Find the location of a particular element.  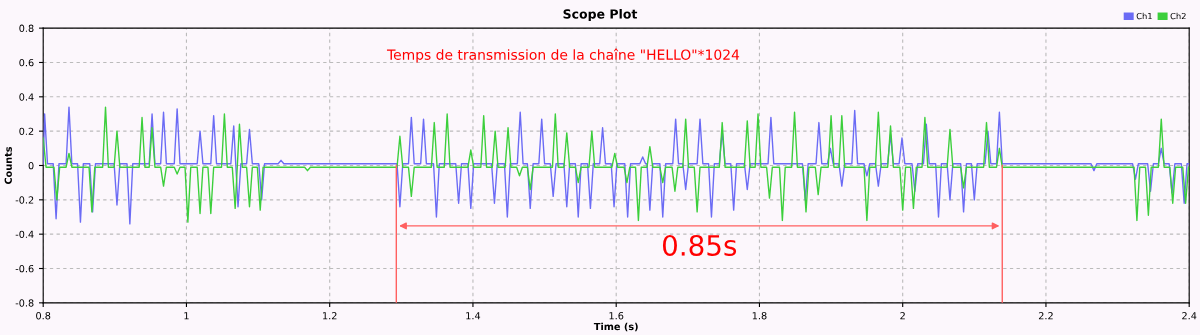

annotation: 0.85s is located at coordinates (699, 245).